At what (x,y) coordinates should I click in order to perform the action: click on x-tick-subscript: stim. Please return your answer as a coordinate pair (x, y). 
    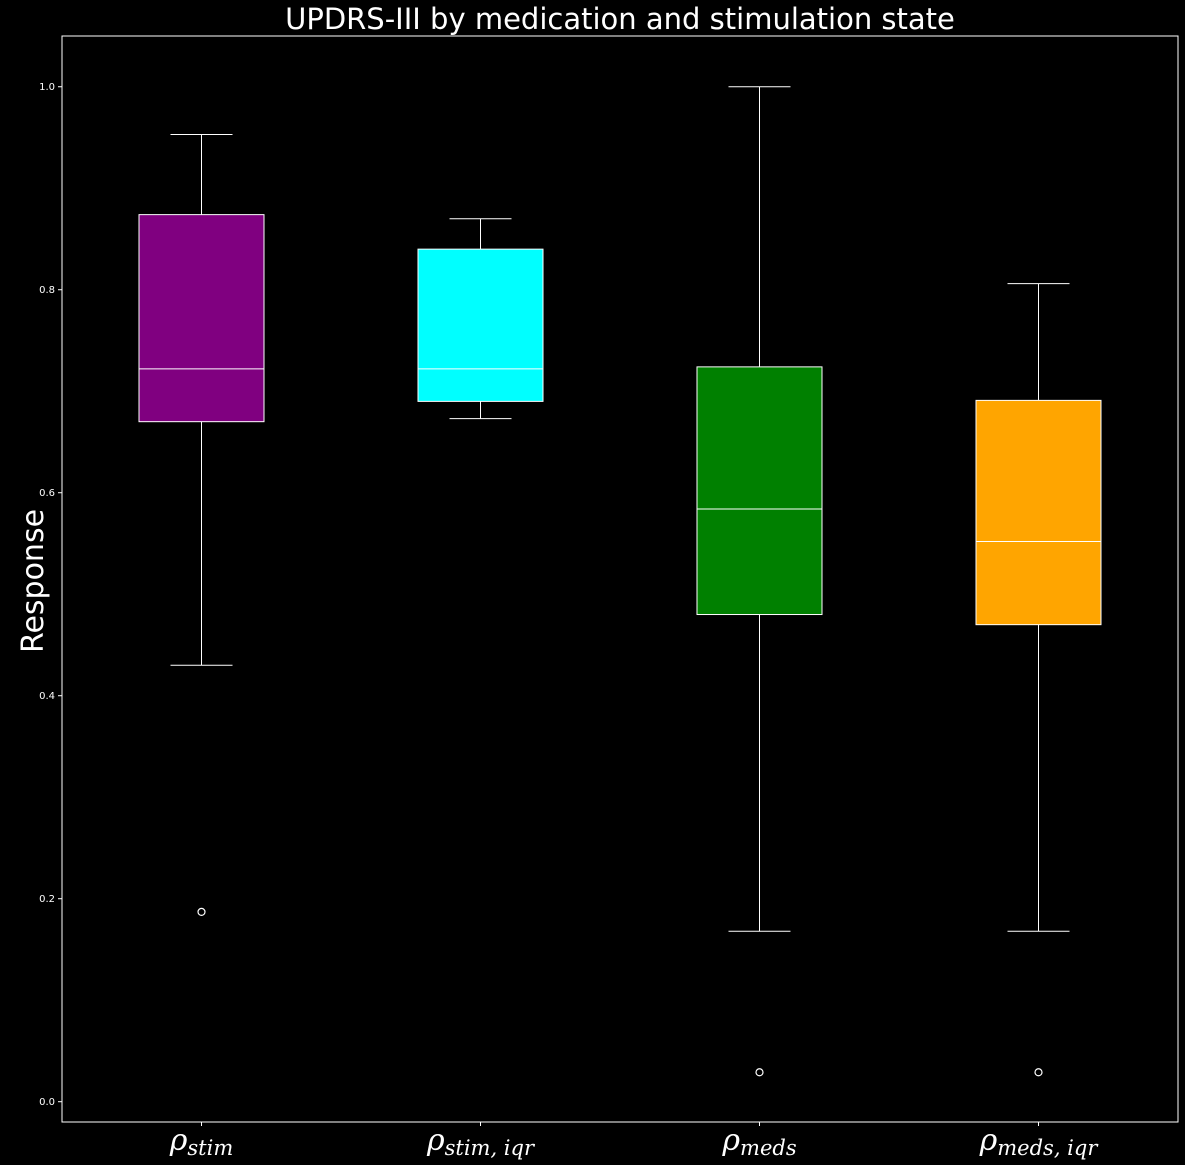
    Looking at the image, I should click on (210, 1148).